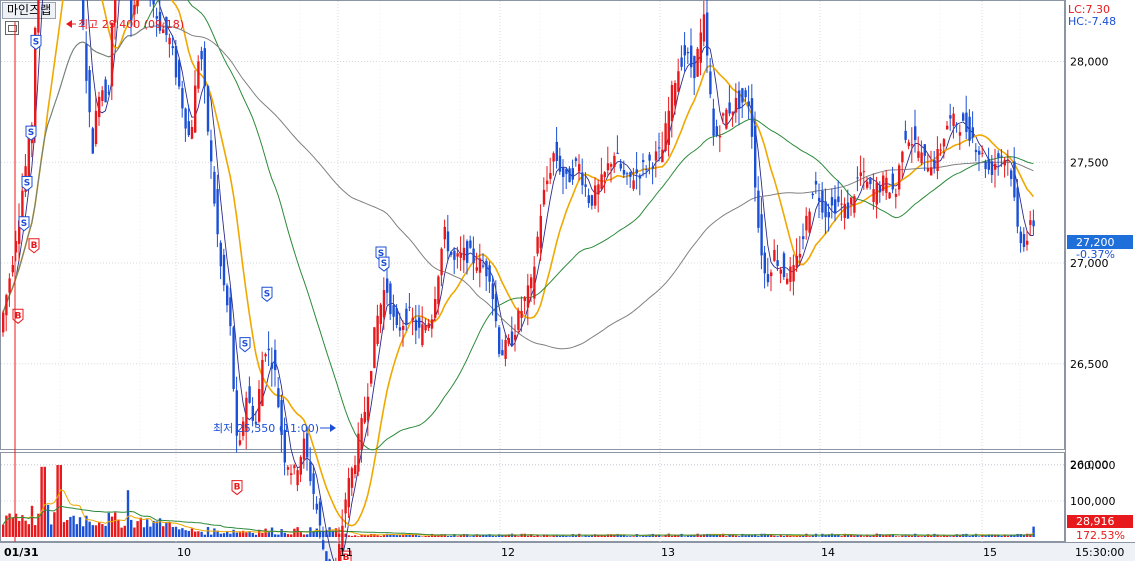 This screenshot has height=561, width=1135. Describe the element at coordinates (1089, 465) in the screenshot. I see `price-tick-label: 26,000` at that location.